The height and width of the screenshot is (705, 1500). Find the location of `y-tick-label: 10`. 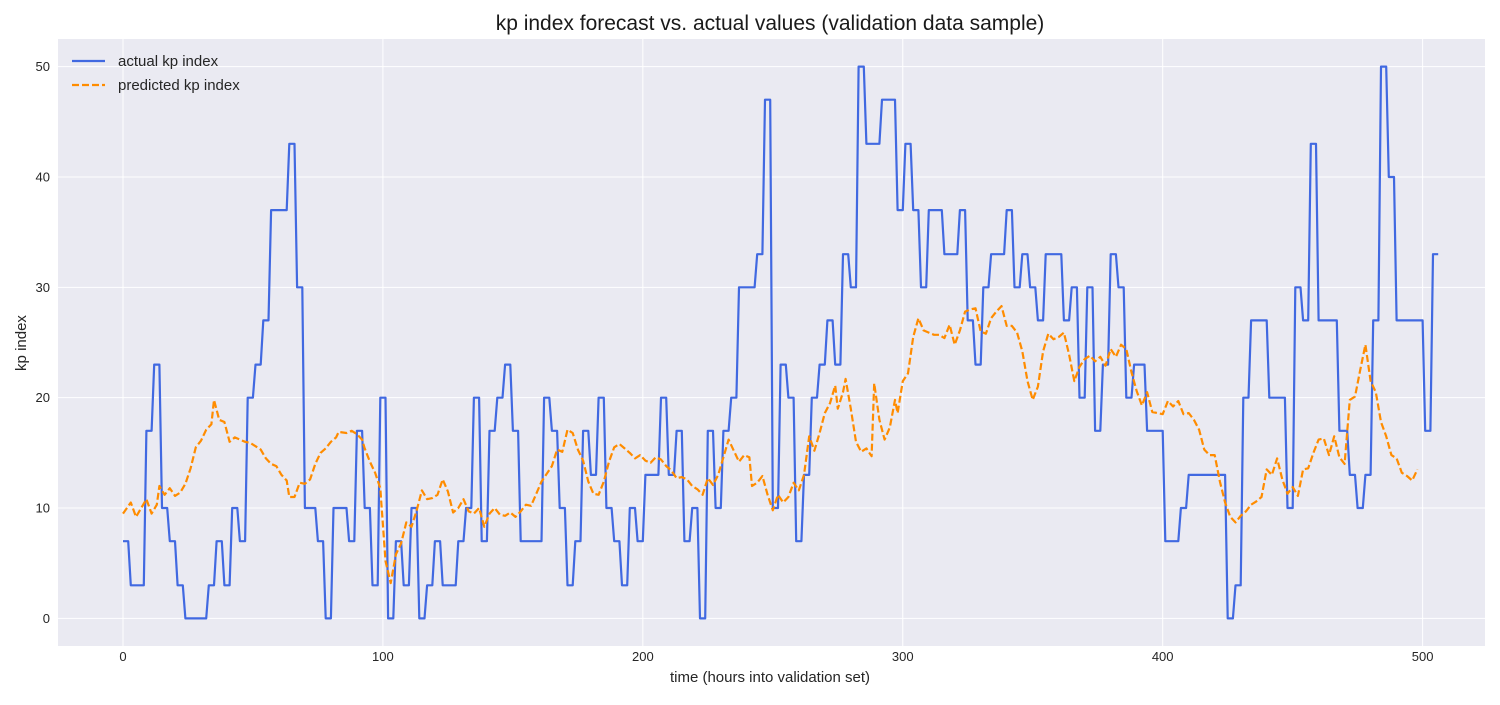

y-tick-label: 10 is located at coordinates (43, 508).